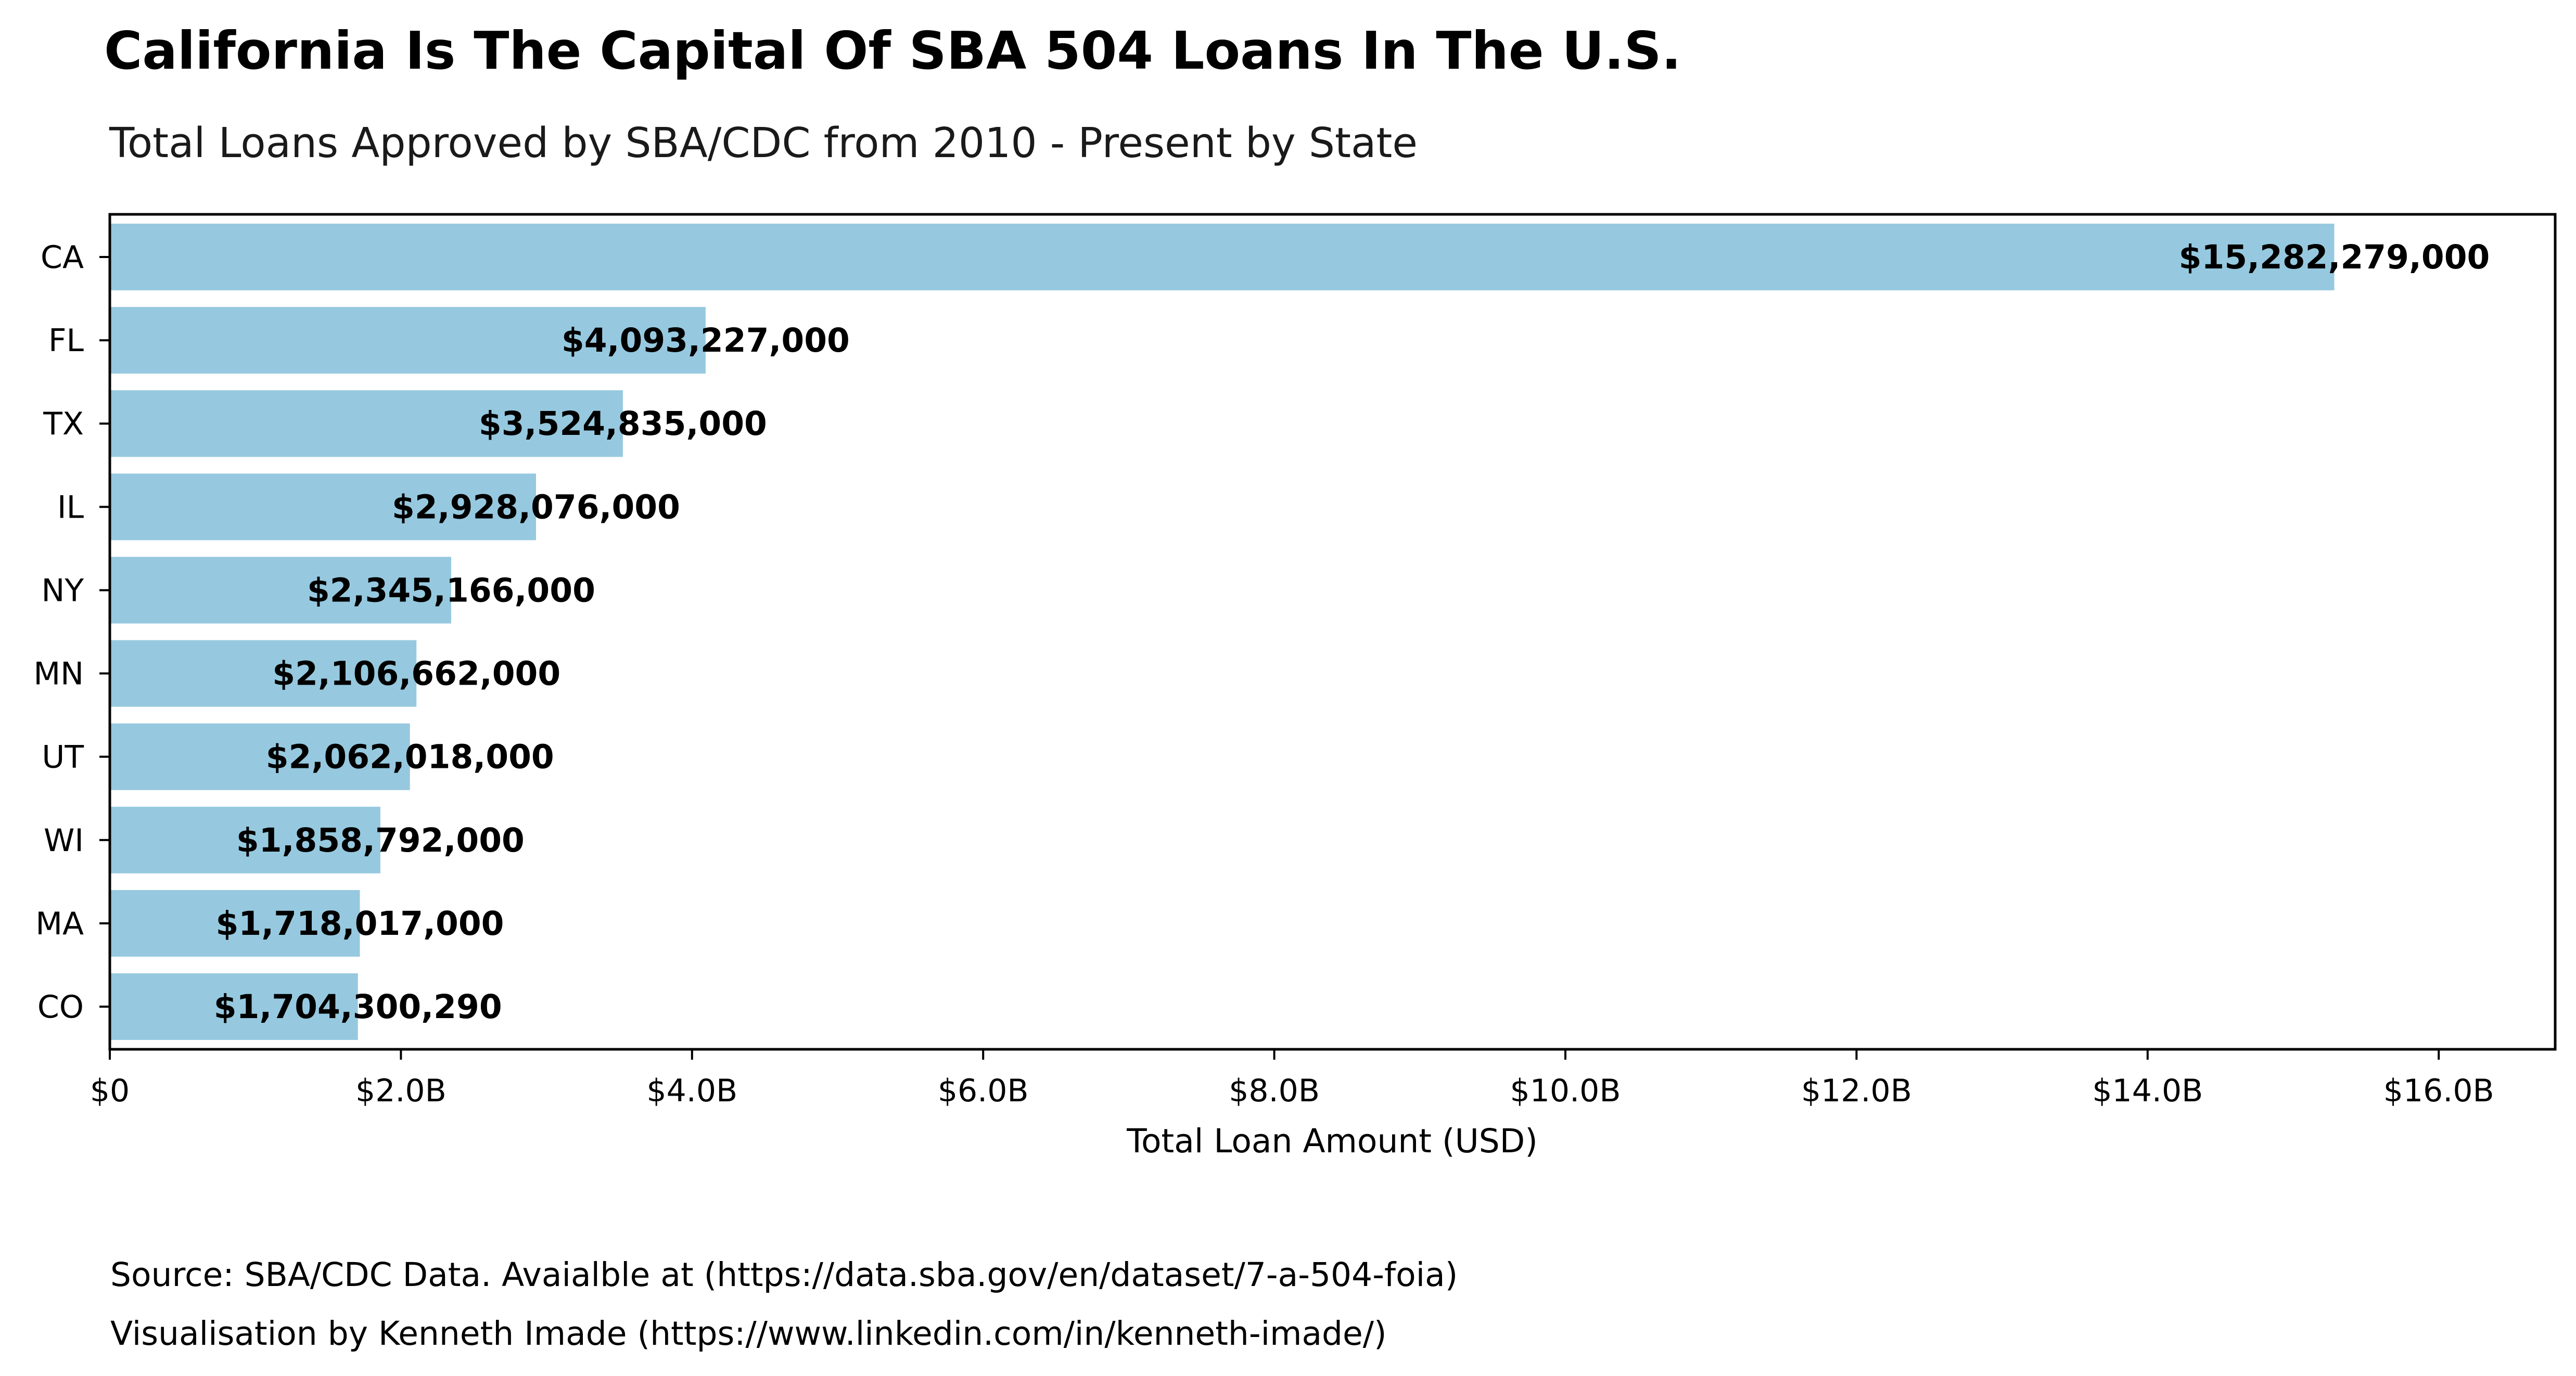 This screenshot has width=2576, height=1376. Describe the element at coordinates (623, 424) in the screenshot. I see `bar-value-label-tx: $3,524,835,000` at that location.